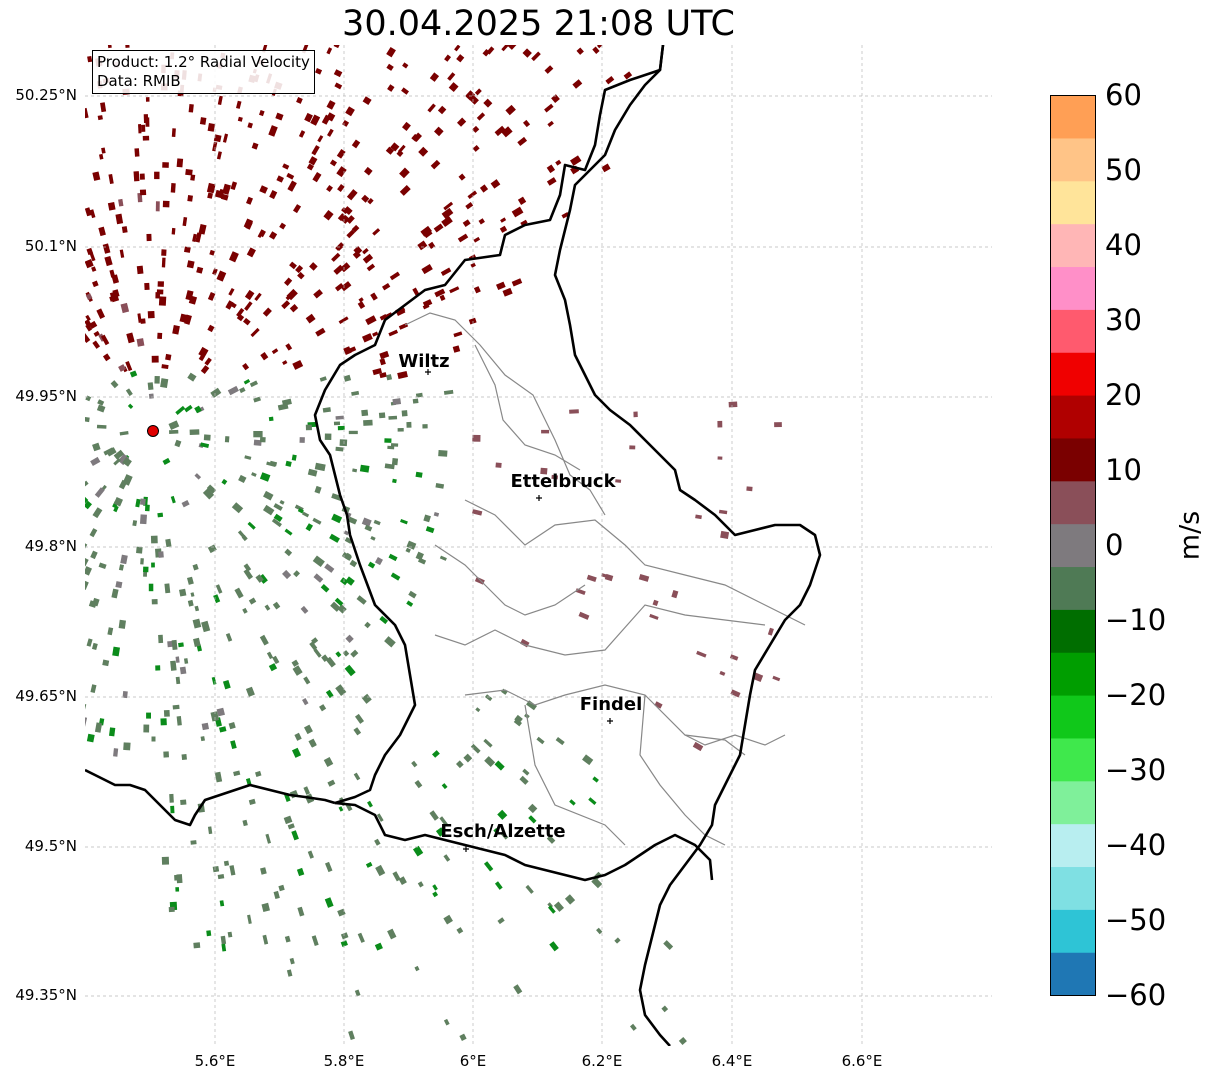 The height and width of the screenshot is (1081, 1207). Describe the element at coordinates (215, 1061) in the screenshot. I see `lon-tick-5-6: 5.6°E` at that location.